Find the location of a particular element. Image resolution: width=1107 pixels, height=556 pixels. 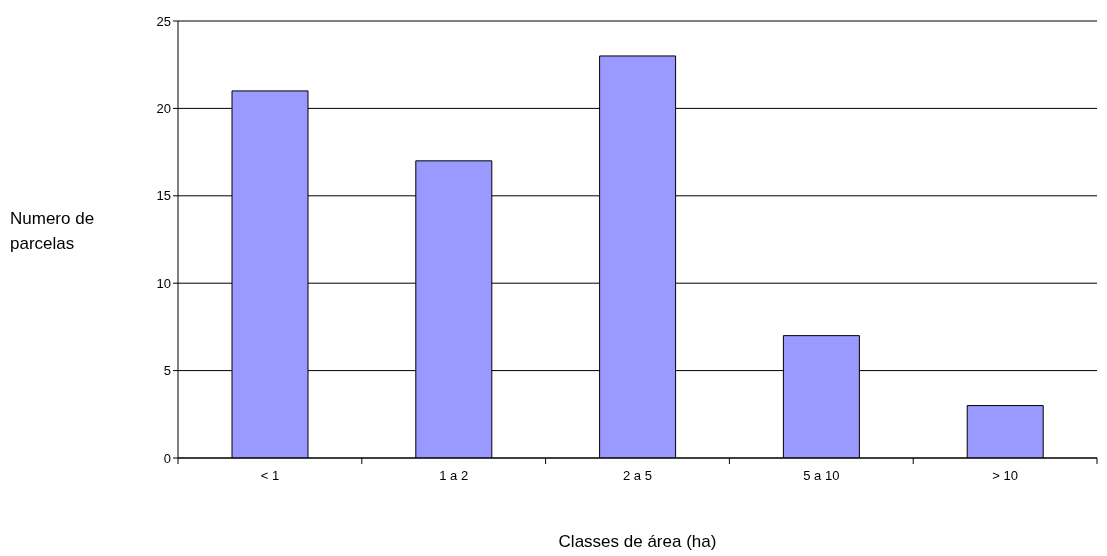

y-tick-label: 10 is located at coordinates (163, 283).